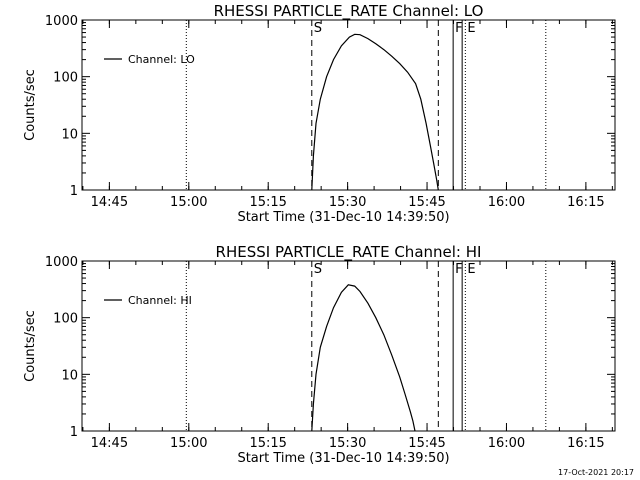  I want to click on chart-title: RHESSI PARTICLE_RATE Channel: LO, so click(349, 11).